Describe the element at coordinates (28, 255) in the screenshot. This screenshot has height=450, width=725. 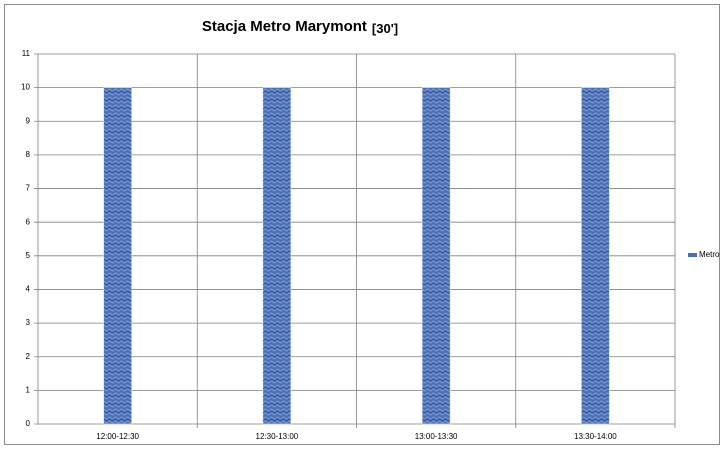
I see `y-tick-label: 5` at that location.